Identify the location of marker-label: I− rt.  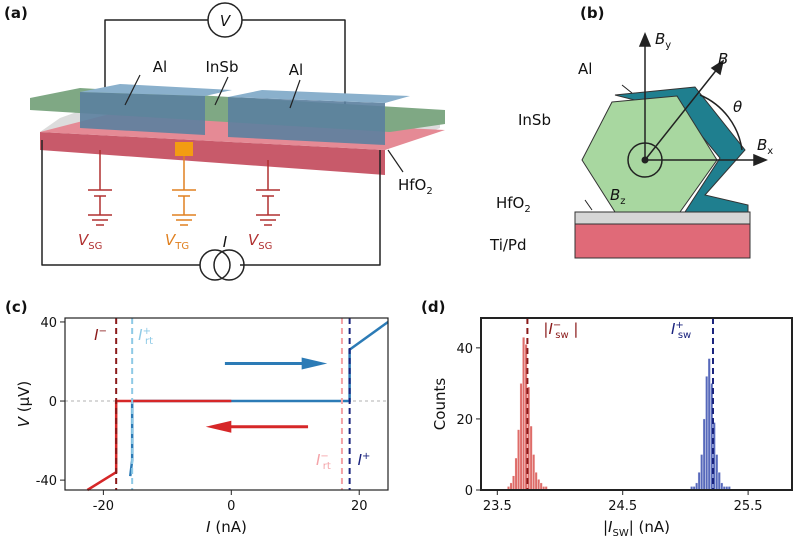
(323, 461).